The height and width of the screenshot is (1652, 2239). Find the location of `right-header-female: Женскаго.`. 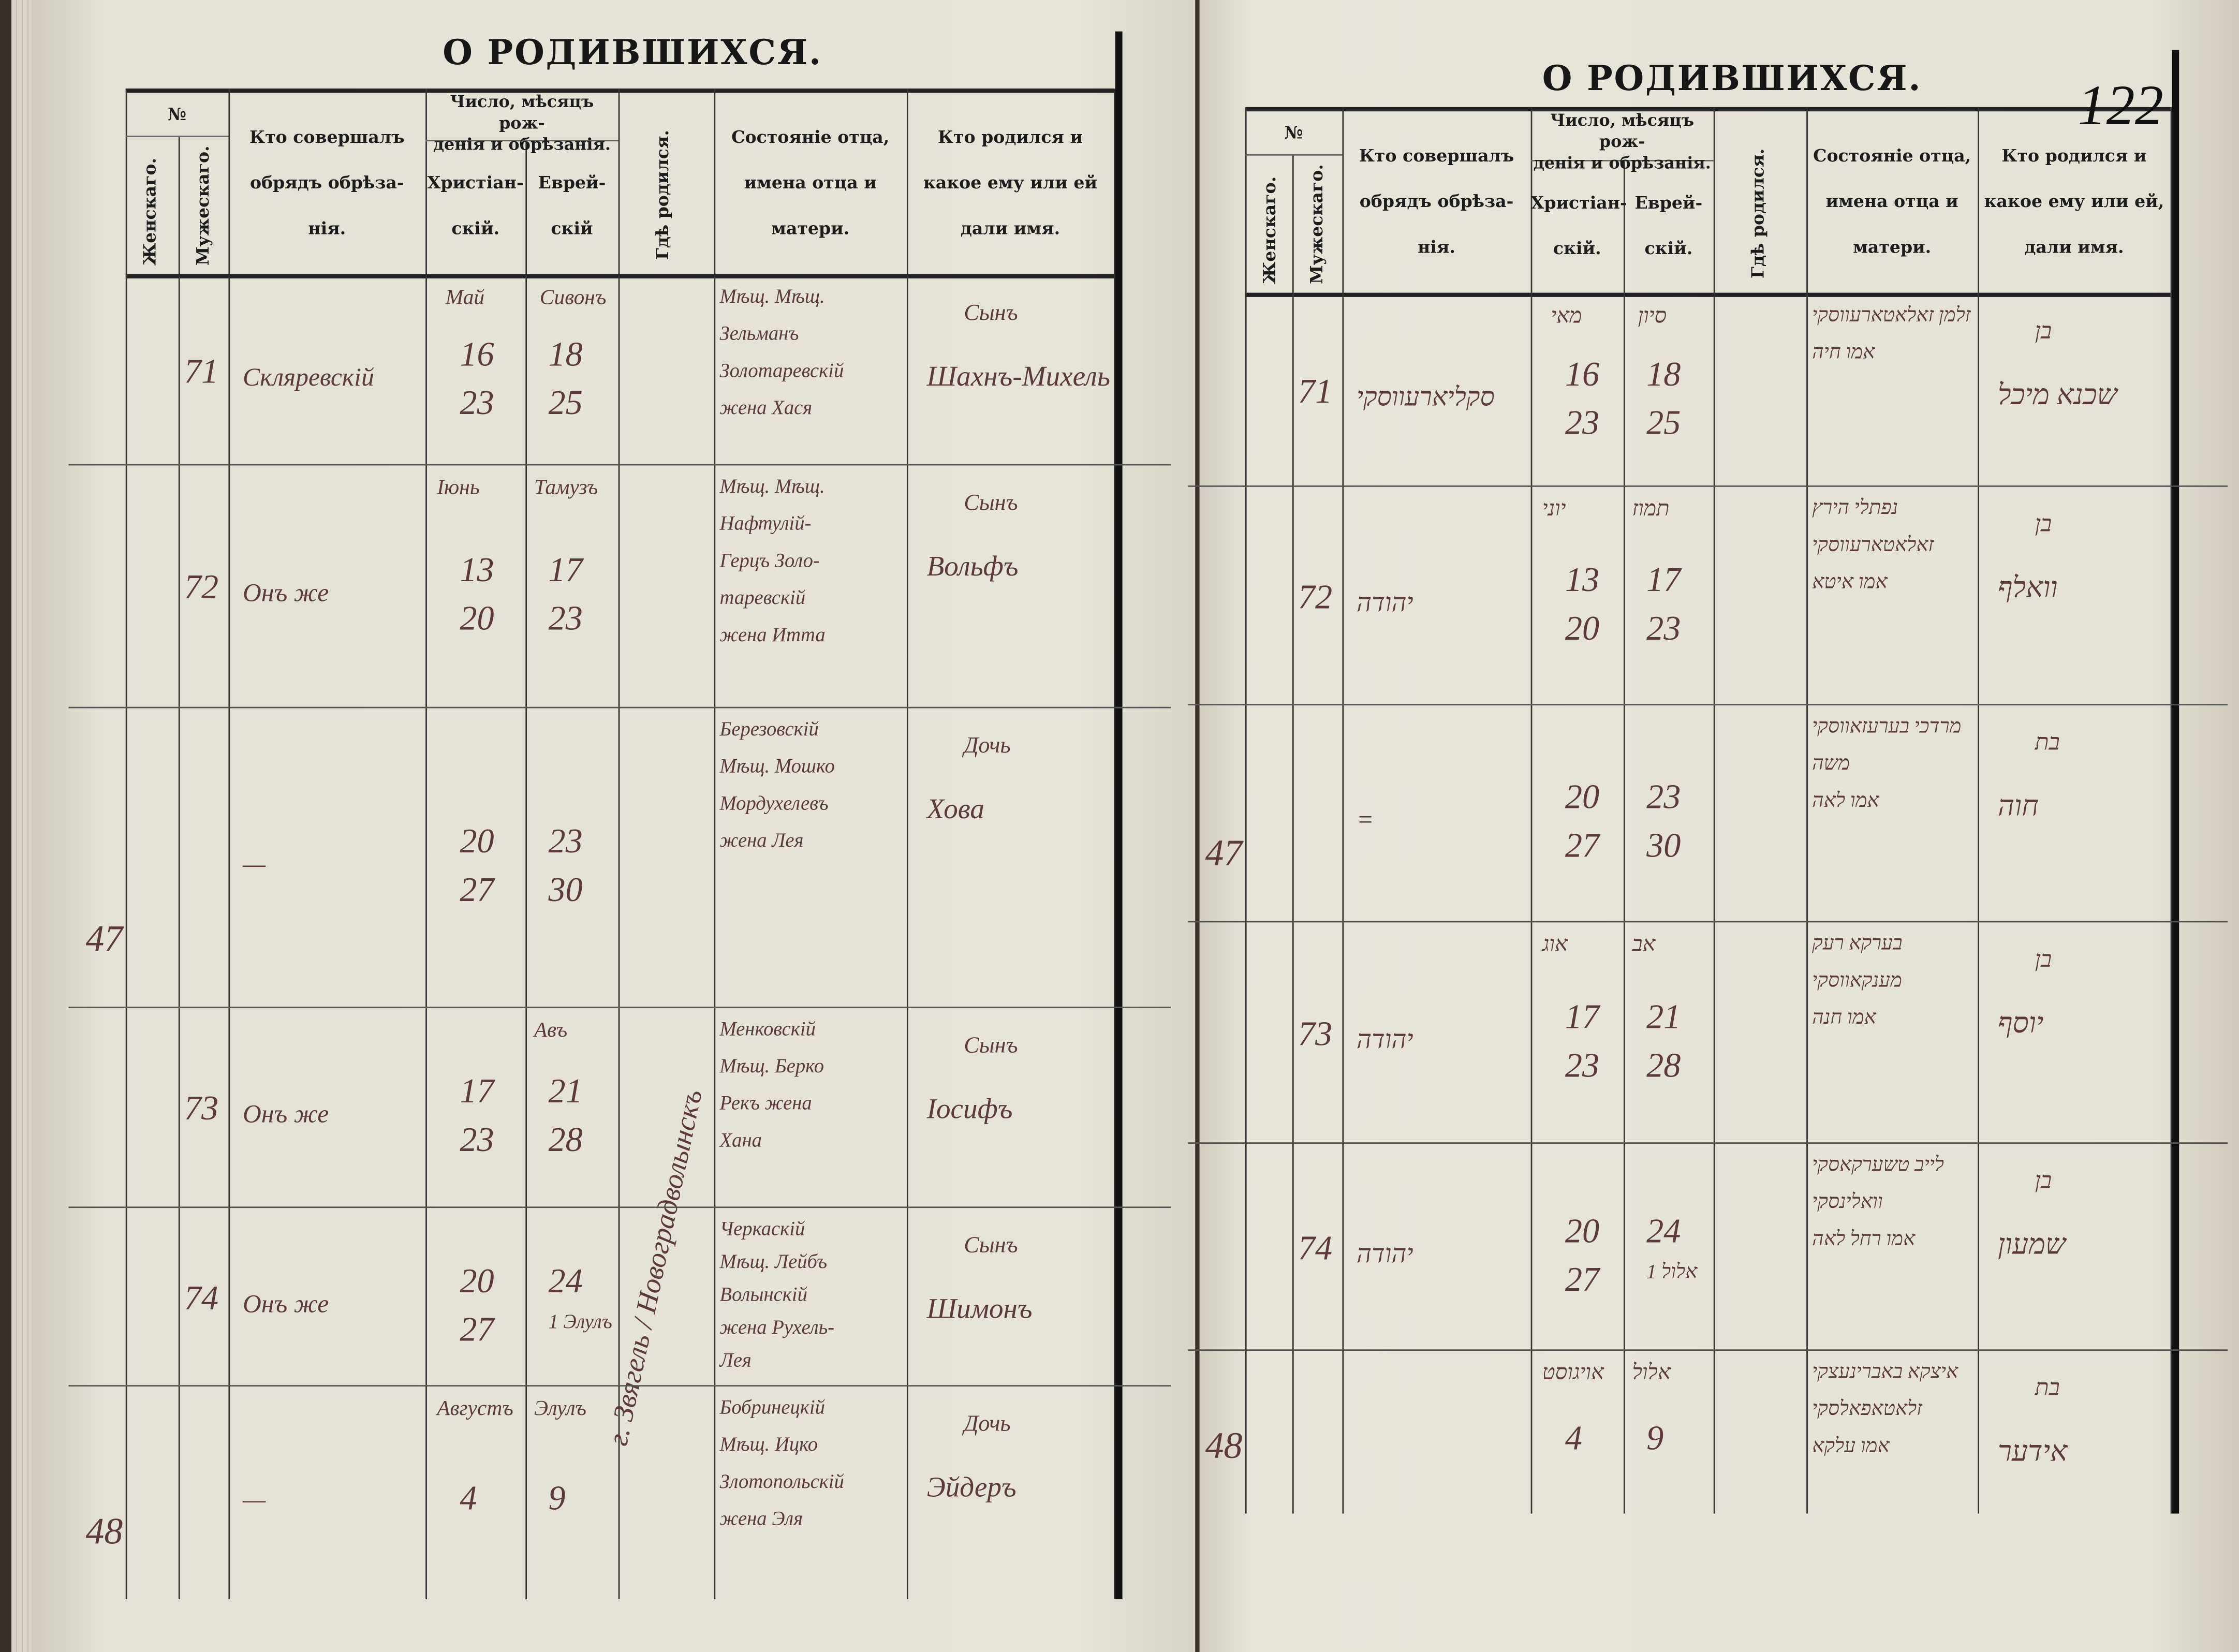

right-header-female: Женскаго. is located at coordinates (1269, 230).